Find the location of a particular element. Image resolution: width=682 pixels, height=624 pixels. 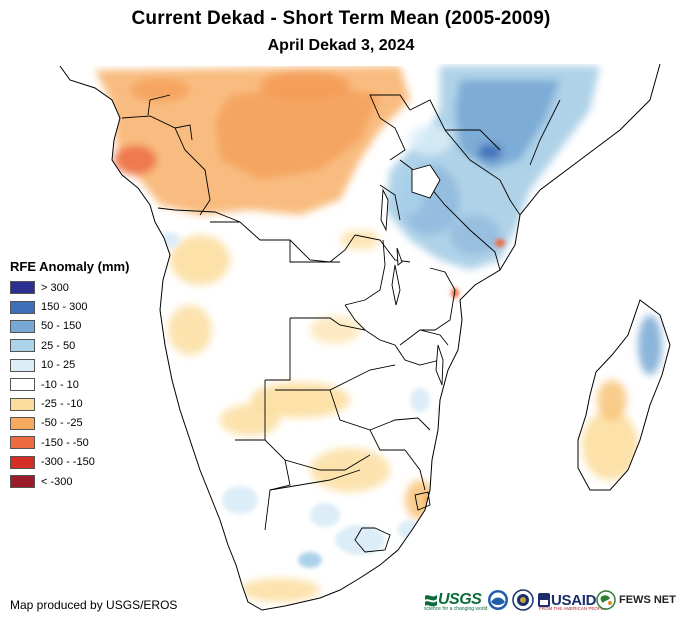

map-credit: Map produced by USGS/EROS is located at coordinates (94, 605).